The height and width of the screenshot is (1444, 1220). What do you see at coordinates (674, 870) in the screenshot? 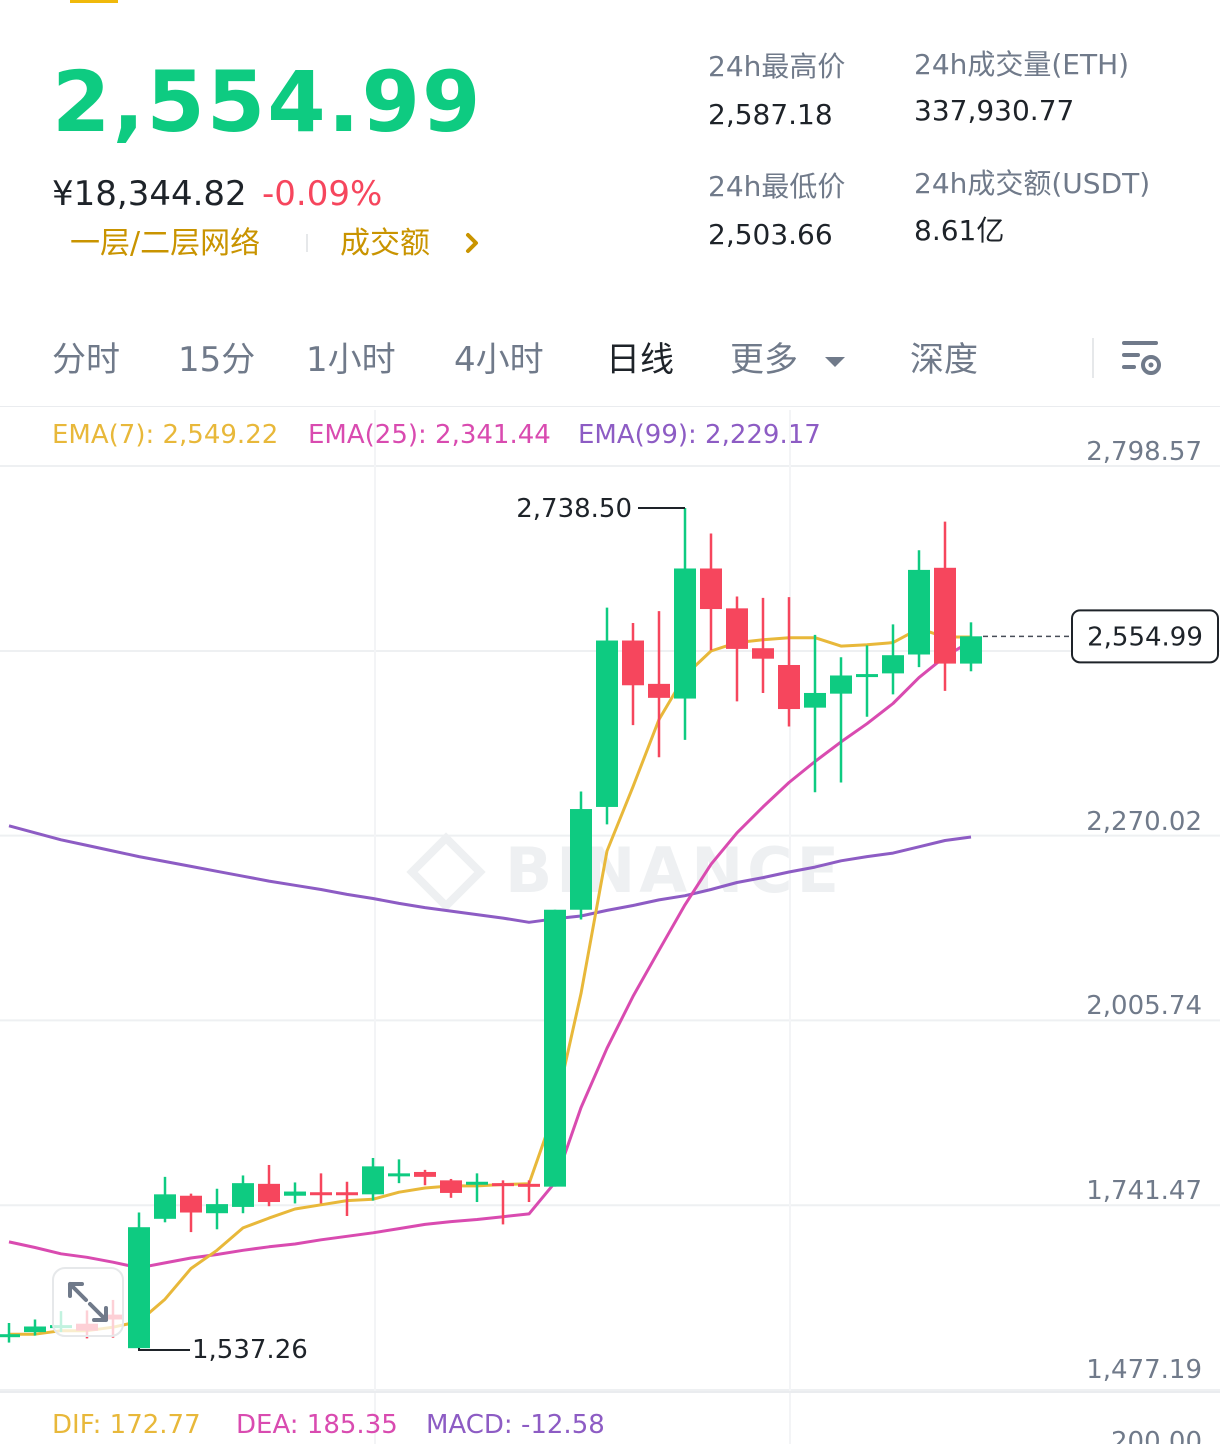
I see `binance-watermark: BINANCE` at bounding box center [674, 870].